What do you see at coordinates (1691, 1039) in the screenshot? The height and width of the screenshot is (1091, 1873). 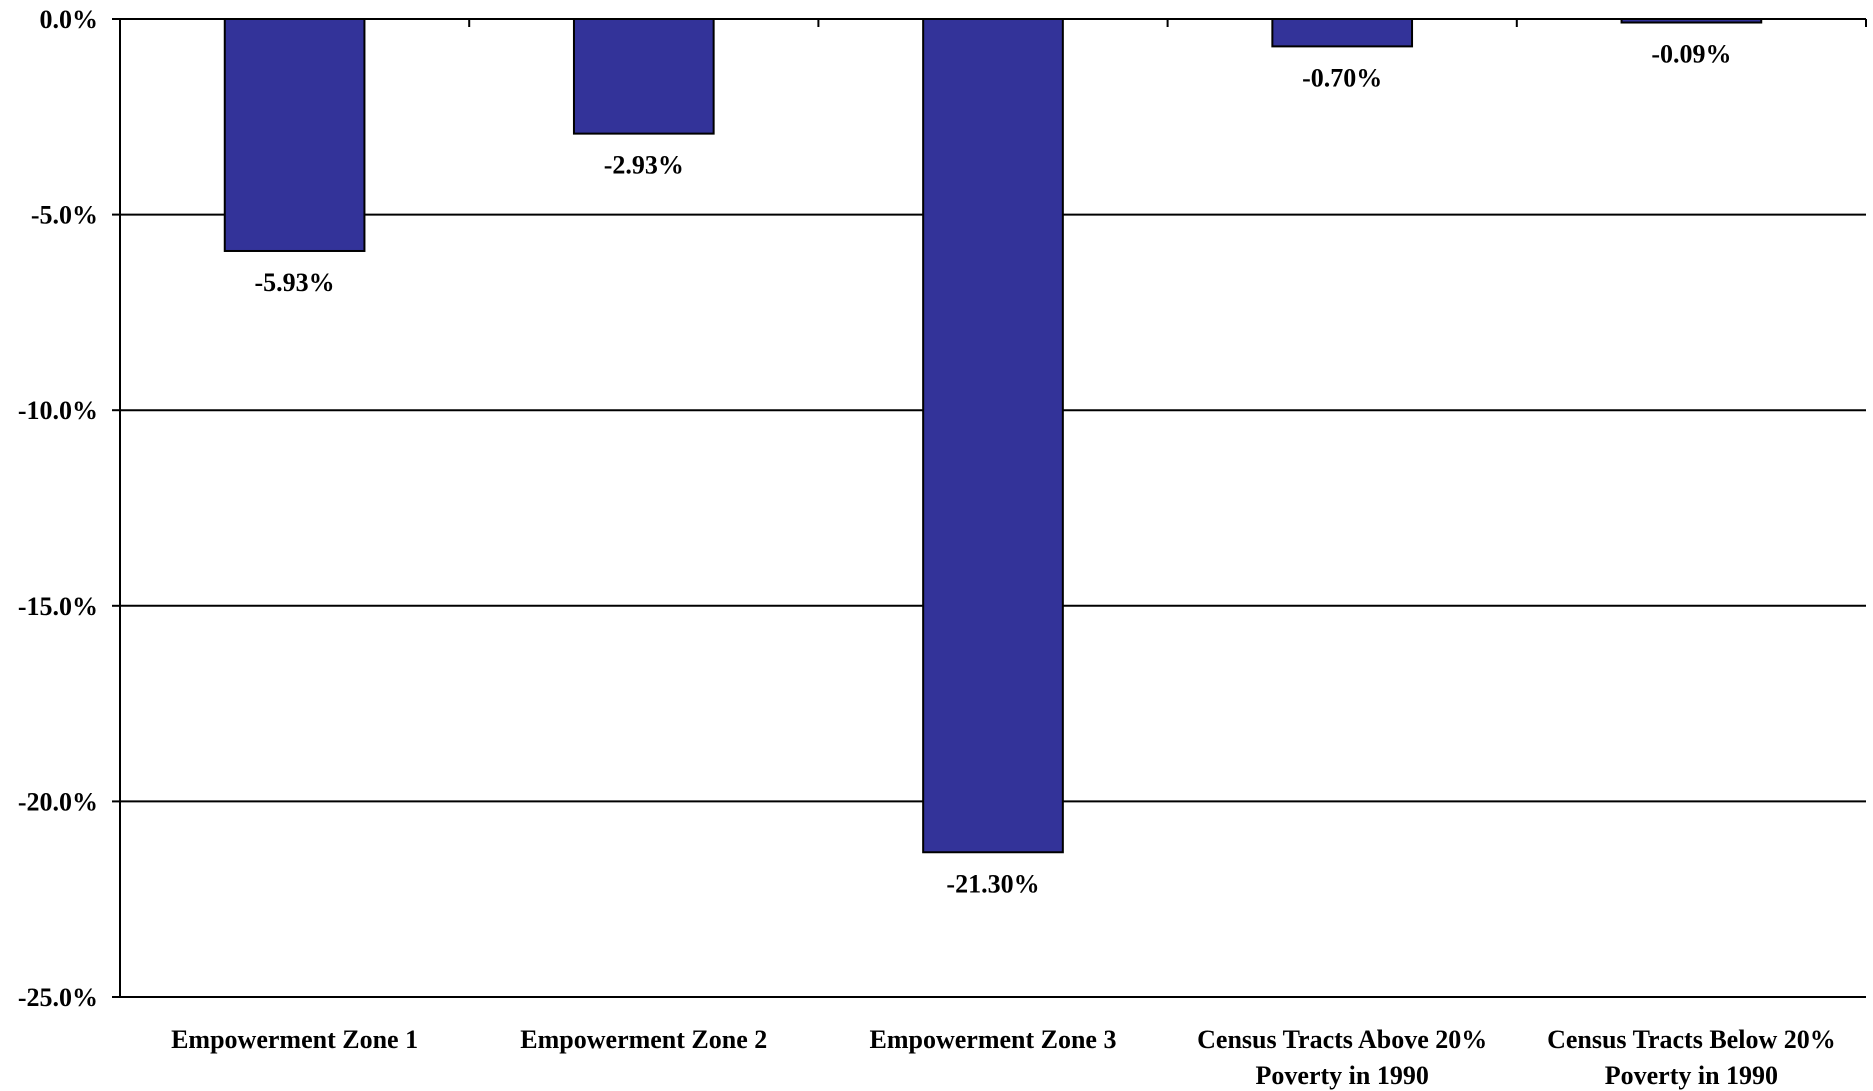 I see `category-label: Census Tracts Below 20%` at bounding box center [1691, 1039].